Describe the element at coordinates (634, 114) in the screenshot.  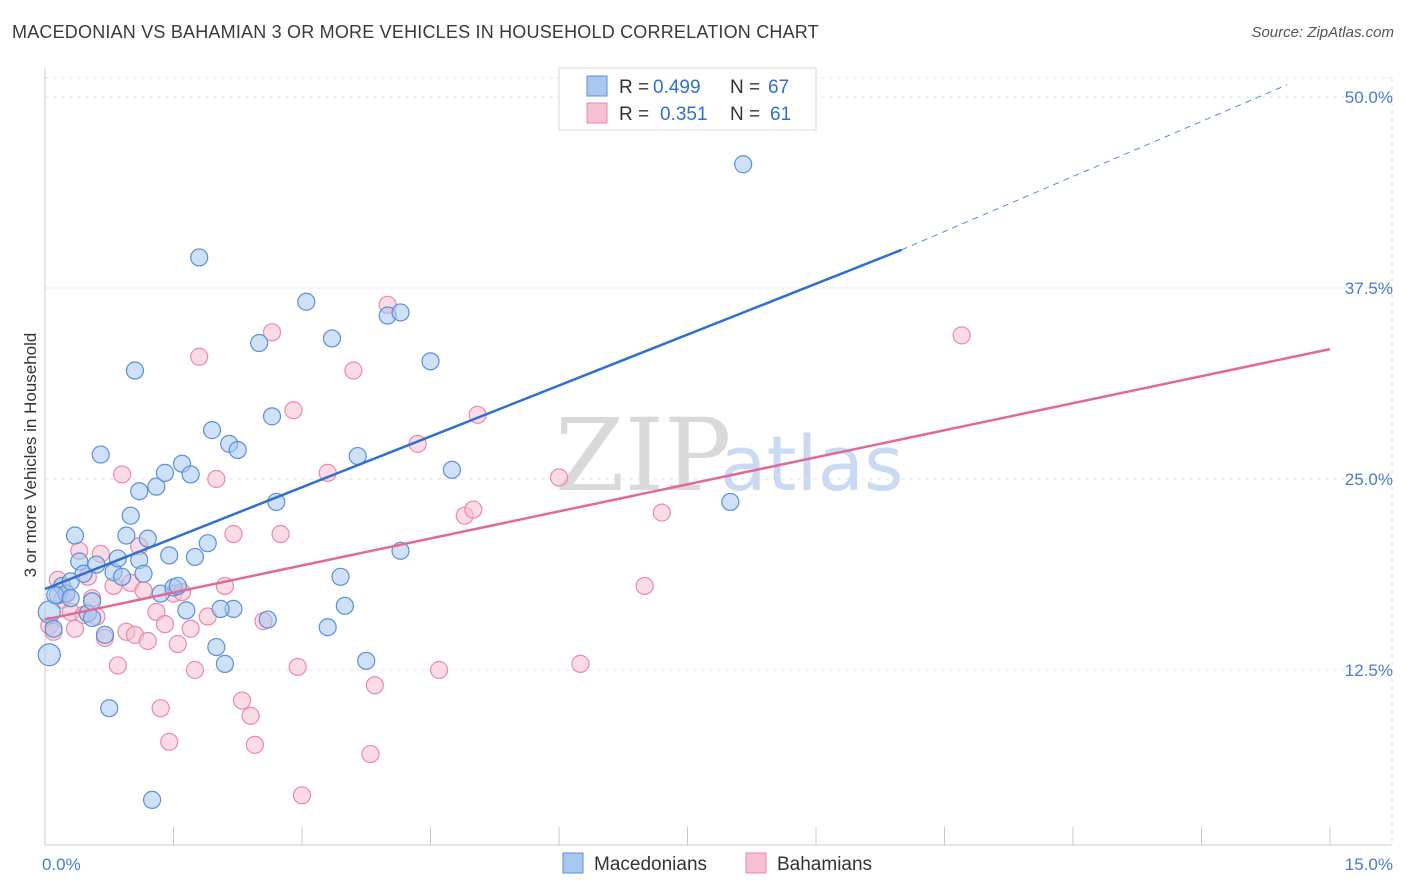
I see `bah-r-label: R =` at that location.